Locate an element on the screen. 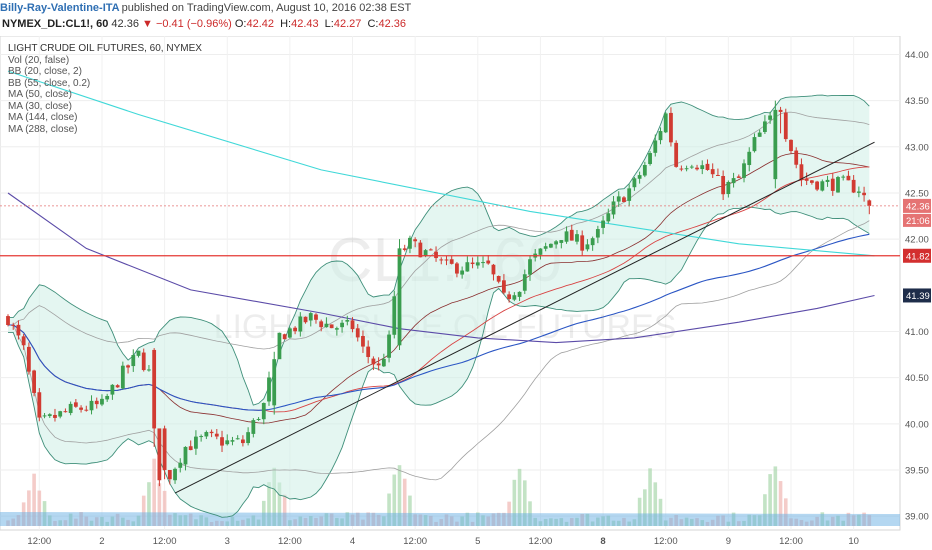  price-change: ▼ −0.41 (−0.96%) is located at coordinates (187, 24).